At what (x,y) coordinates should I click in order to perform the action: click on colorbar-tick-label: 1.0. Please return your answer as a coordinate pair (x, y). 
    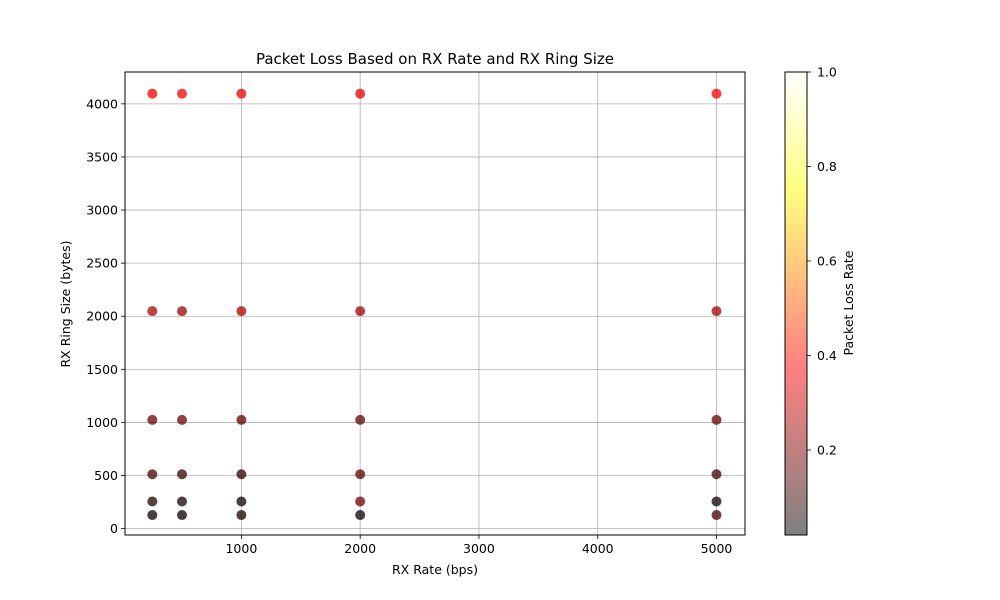
    Looking at the image, I should click on (827, 72).